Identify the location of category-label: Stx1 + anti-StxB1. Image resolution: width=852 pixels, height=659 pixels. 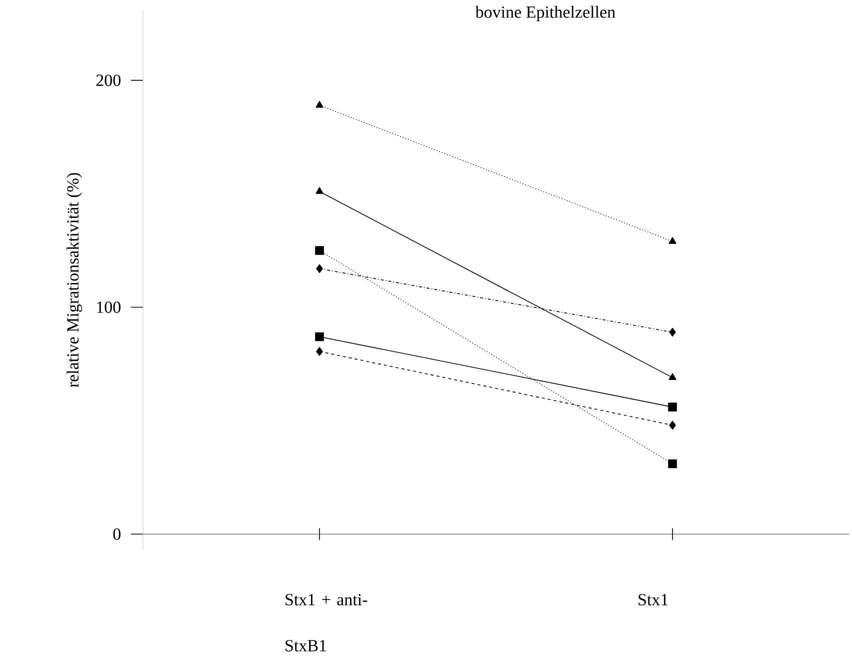
(327, 623).